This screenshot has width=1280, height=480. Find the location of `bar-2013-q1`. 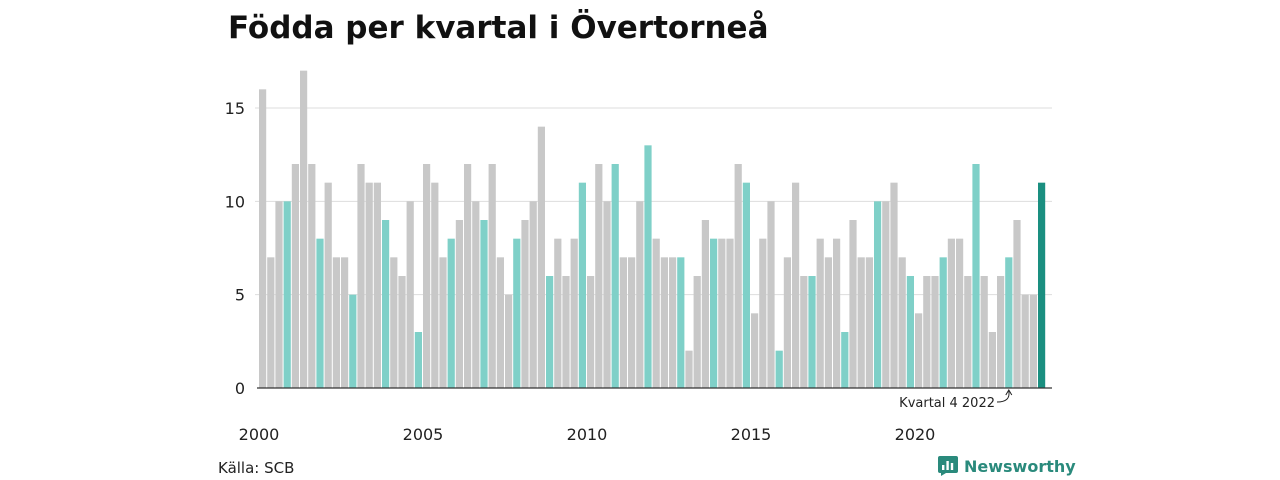

bar-2013-q1 is located at coordinates (689, 369).